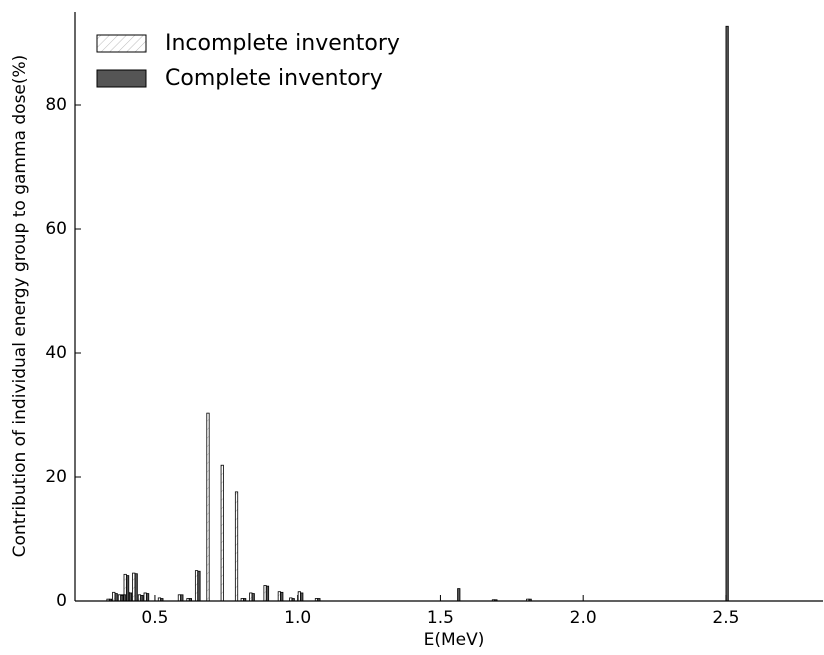 The height and width of the screenshot is (655, 824). I want to click on y-tick-label: 0, so click(61, 601).